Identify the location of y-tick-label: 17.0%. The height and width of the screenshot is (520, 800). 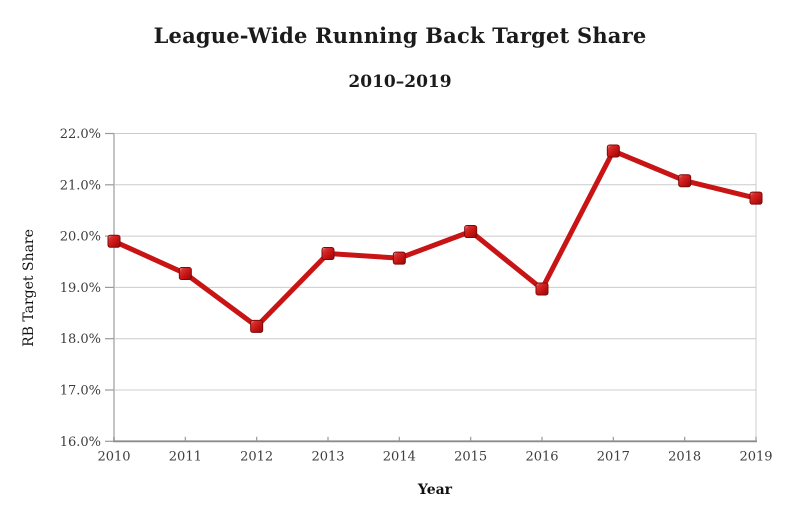
(80, 391).